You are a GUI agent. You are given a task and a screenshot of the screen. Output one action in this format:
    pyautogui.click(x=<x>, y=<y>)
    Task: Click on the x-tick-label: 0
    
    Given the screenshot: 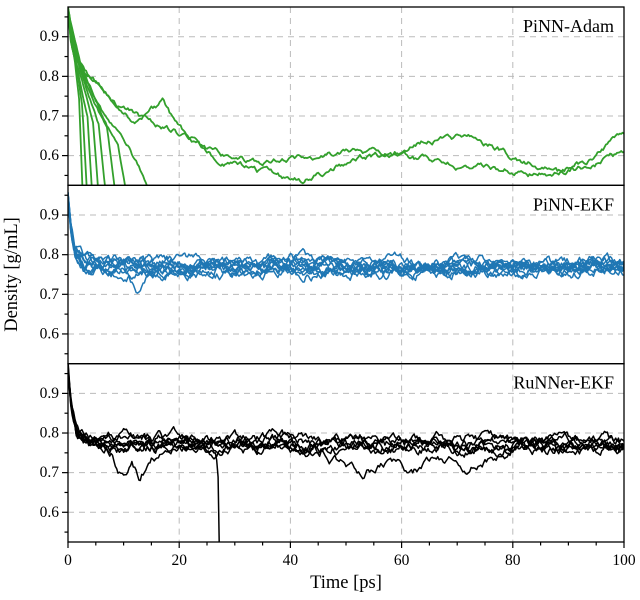 What is the action you would take?
    pyautogui.click(x=68, y=560)
    